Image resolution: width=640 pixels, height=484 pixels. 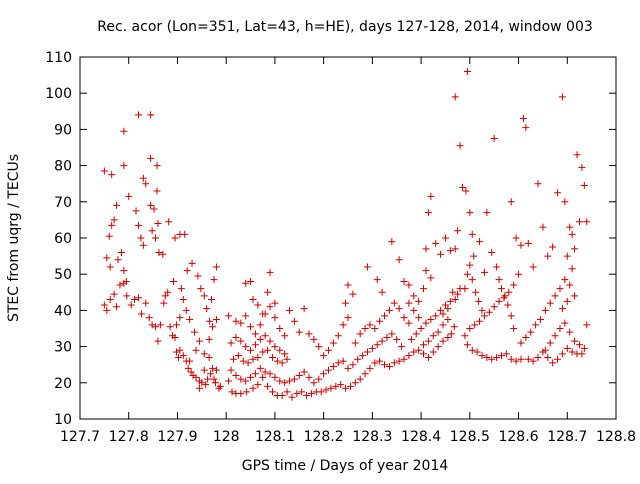 What do you see at coordinates (63, 130) in the screenshot?
I see `y-tick-label: 90` at bounding box center [63, 130].